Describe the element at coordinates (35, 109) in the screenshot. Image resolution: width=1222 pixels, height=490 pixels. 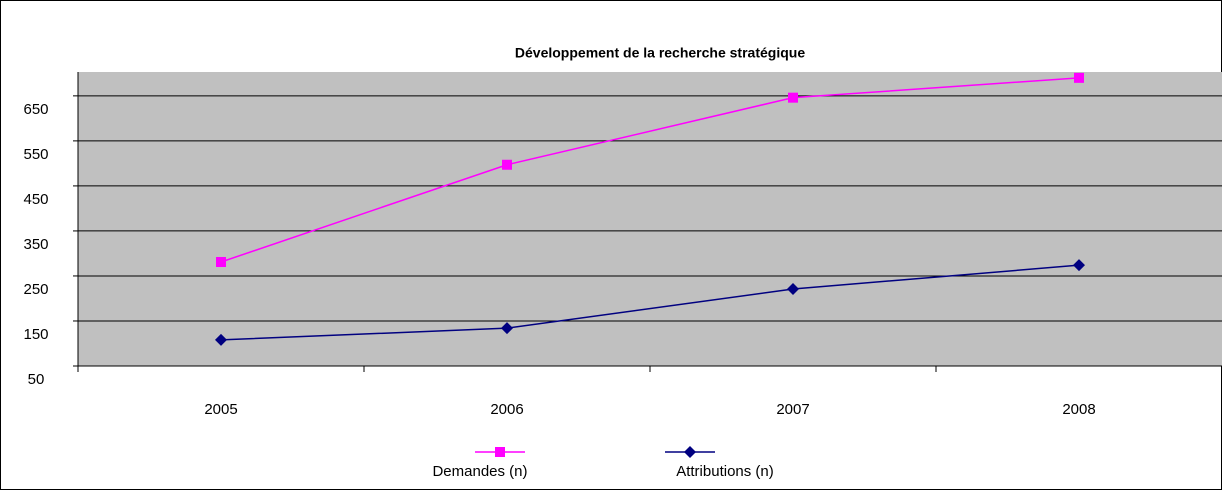
I see `y-tick-label: 650` at that location.